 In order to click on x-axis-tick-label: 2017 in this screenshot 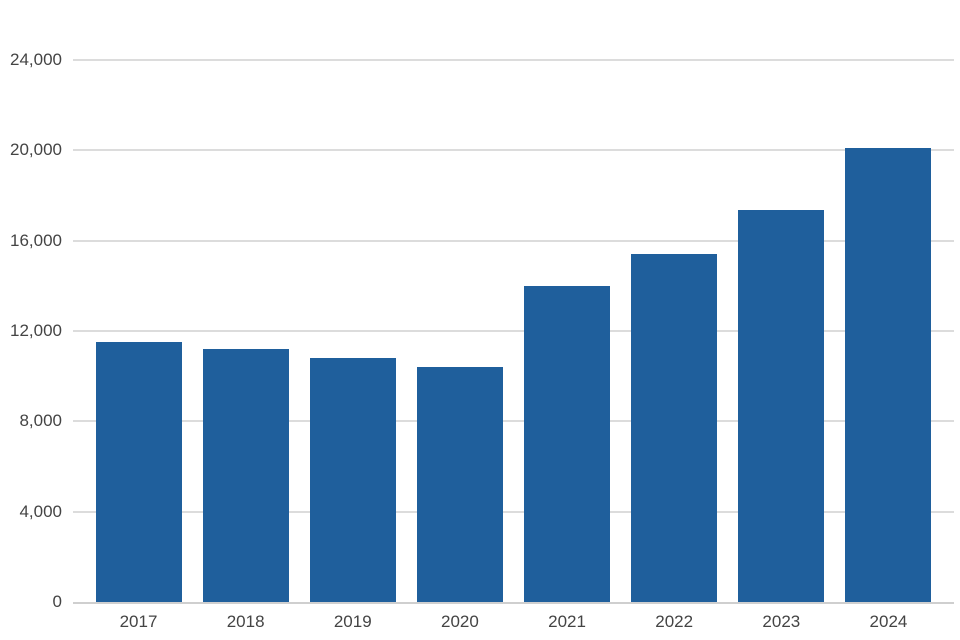, I will do `click(138, 621)`.